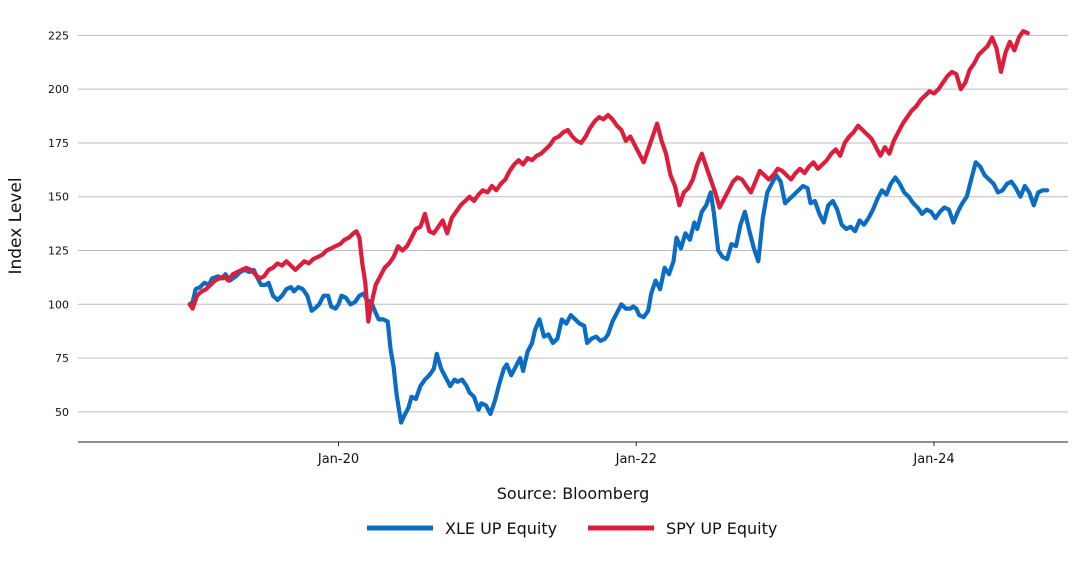 Image resolution: width=1077 pixels, height=581 pixels. I want to click on y-tick-label-75: 75, so click(62, 358).